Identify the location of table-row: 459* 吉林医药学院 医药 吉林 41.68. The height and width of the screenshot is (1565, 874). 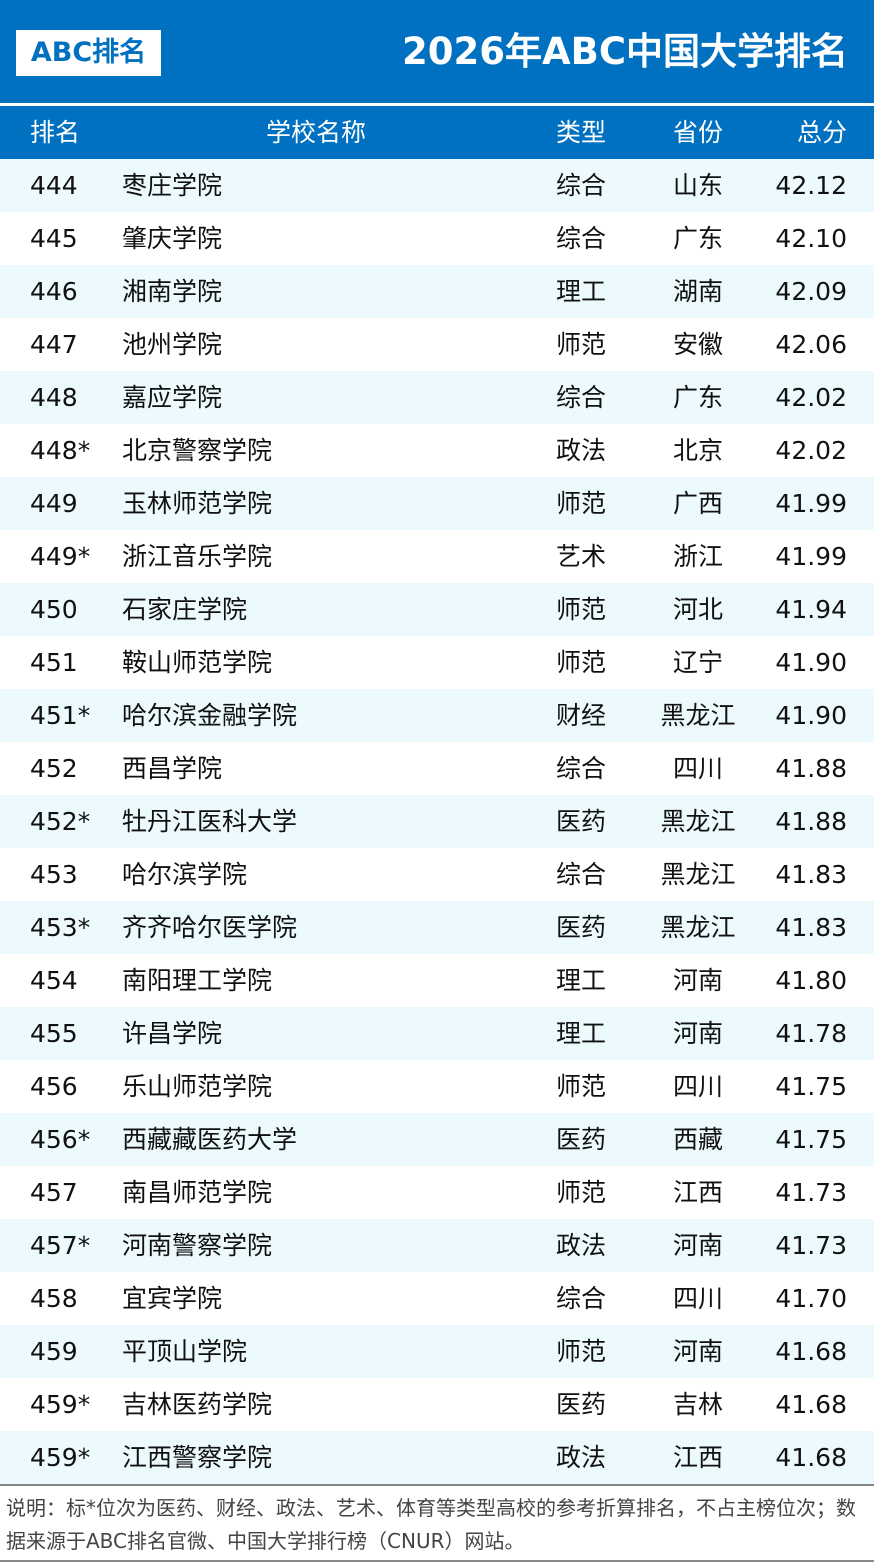
(437, 1404).